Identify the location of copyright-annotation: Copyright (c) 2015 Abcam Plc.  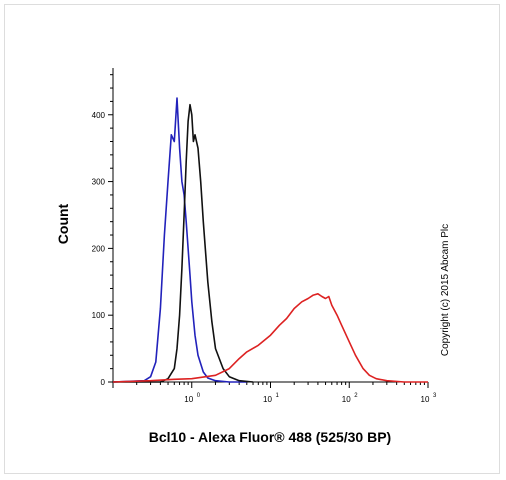
(445, 290).